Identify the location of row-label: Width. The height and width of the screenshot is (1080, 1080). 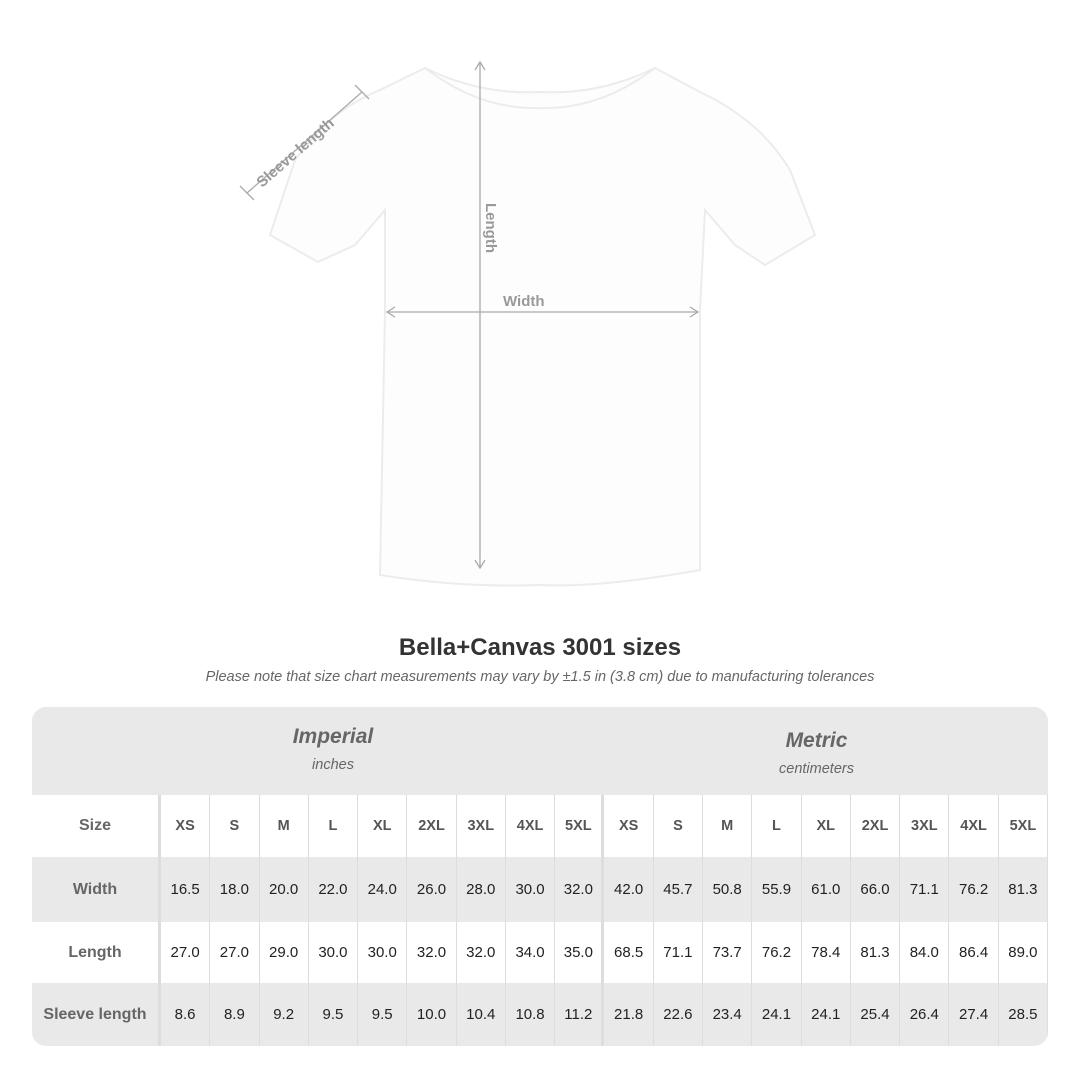
(96, 889).